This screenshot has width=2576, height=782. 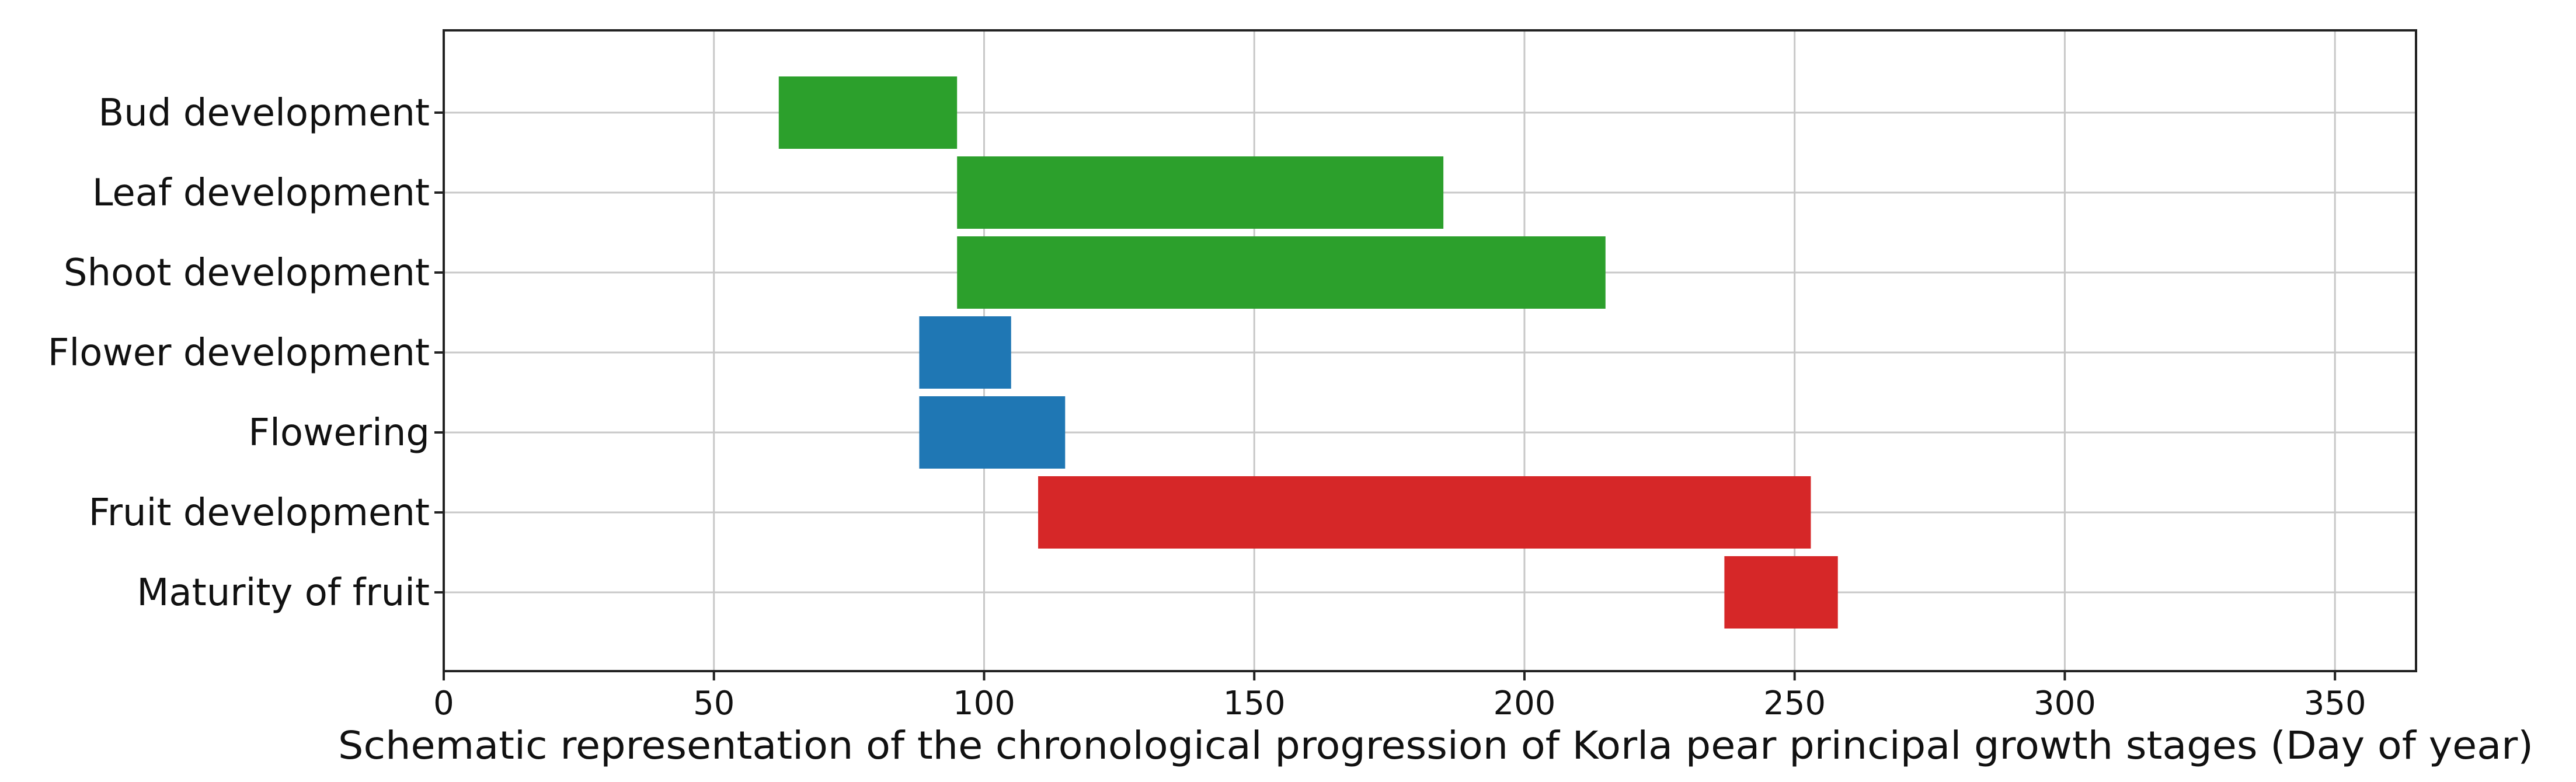 What do you see at coordinates (713, 703) in the screenshot?
I see `x-tick-label: 50` at bounding box center [713, 703].